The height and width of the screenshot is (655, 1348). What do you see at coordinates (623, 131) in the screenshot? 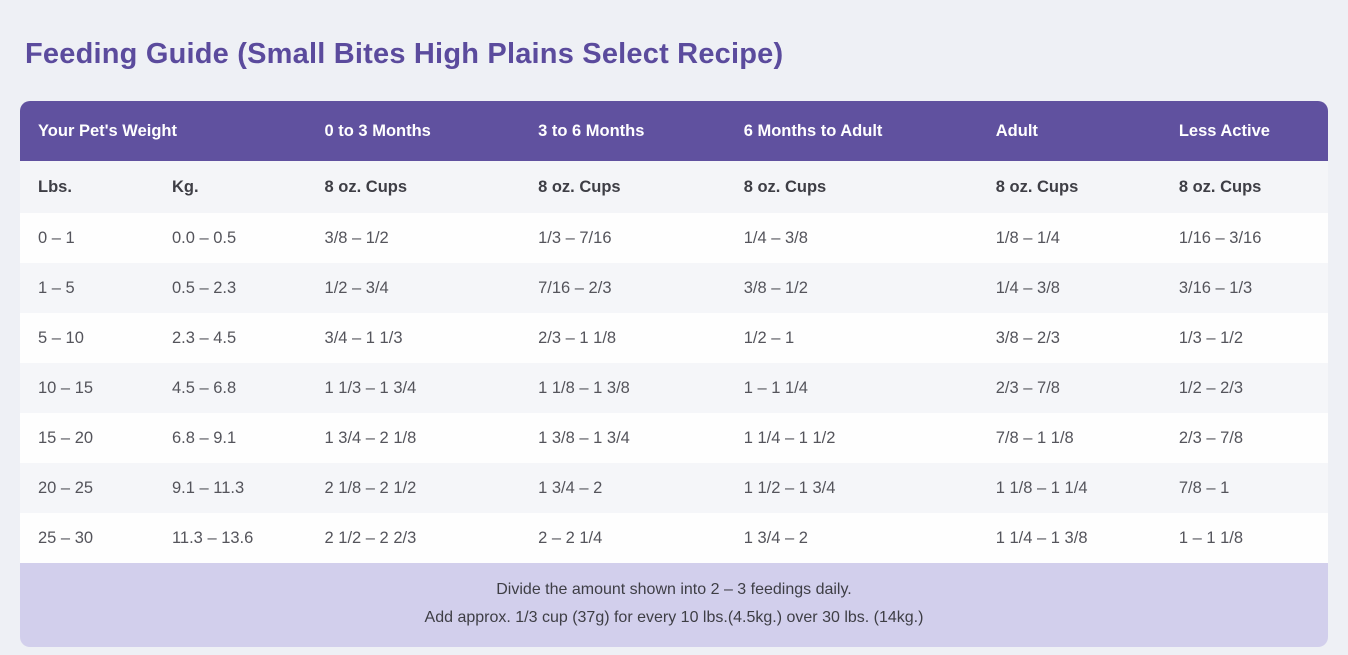
I see `header-3-to-6-months: 3 to 6 Months` at bounding box center [623, 131].